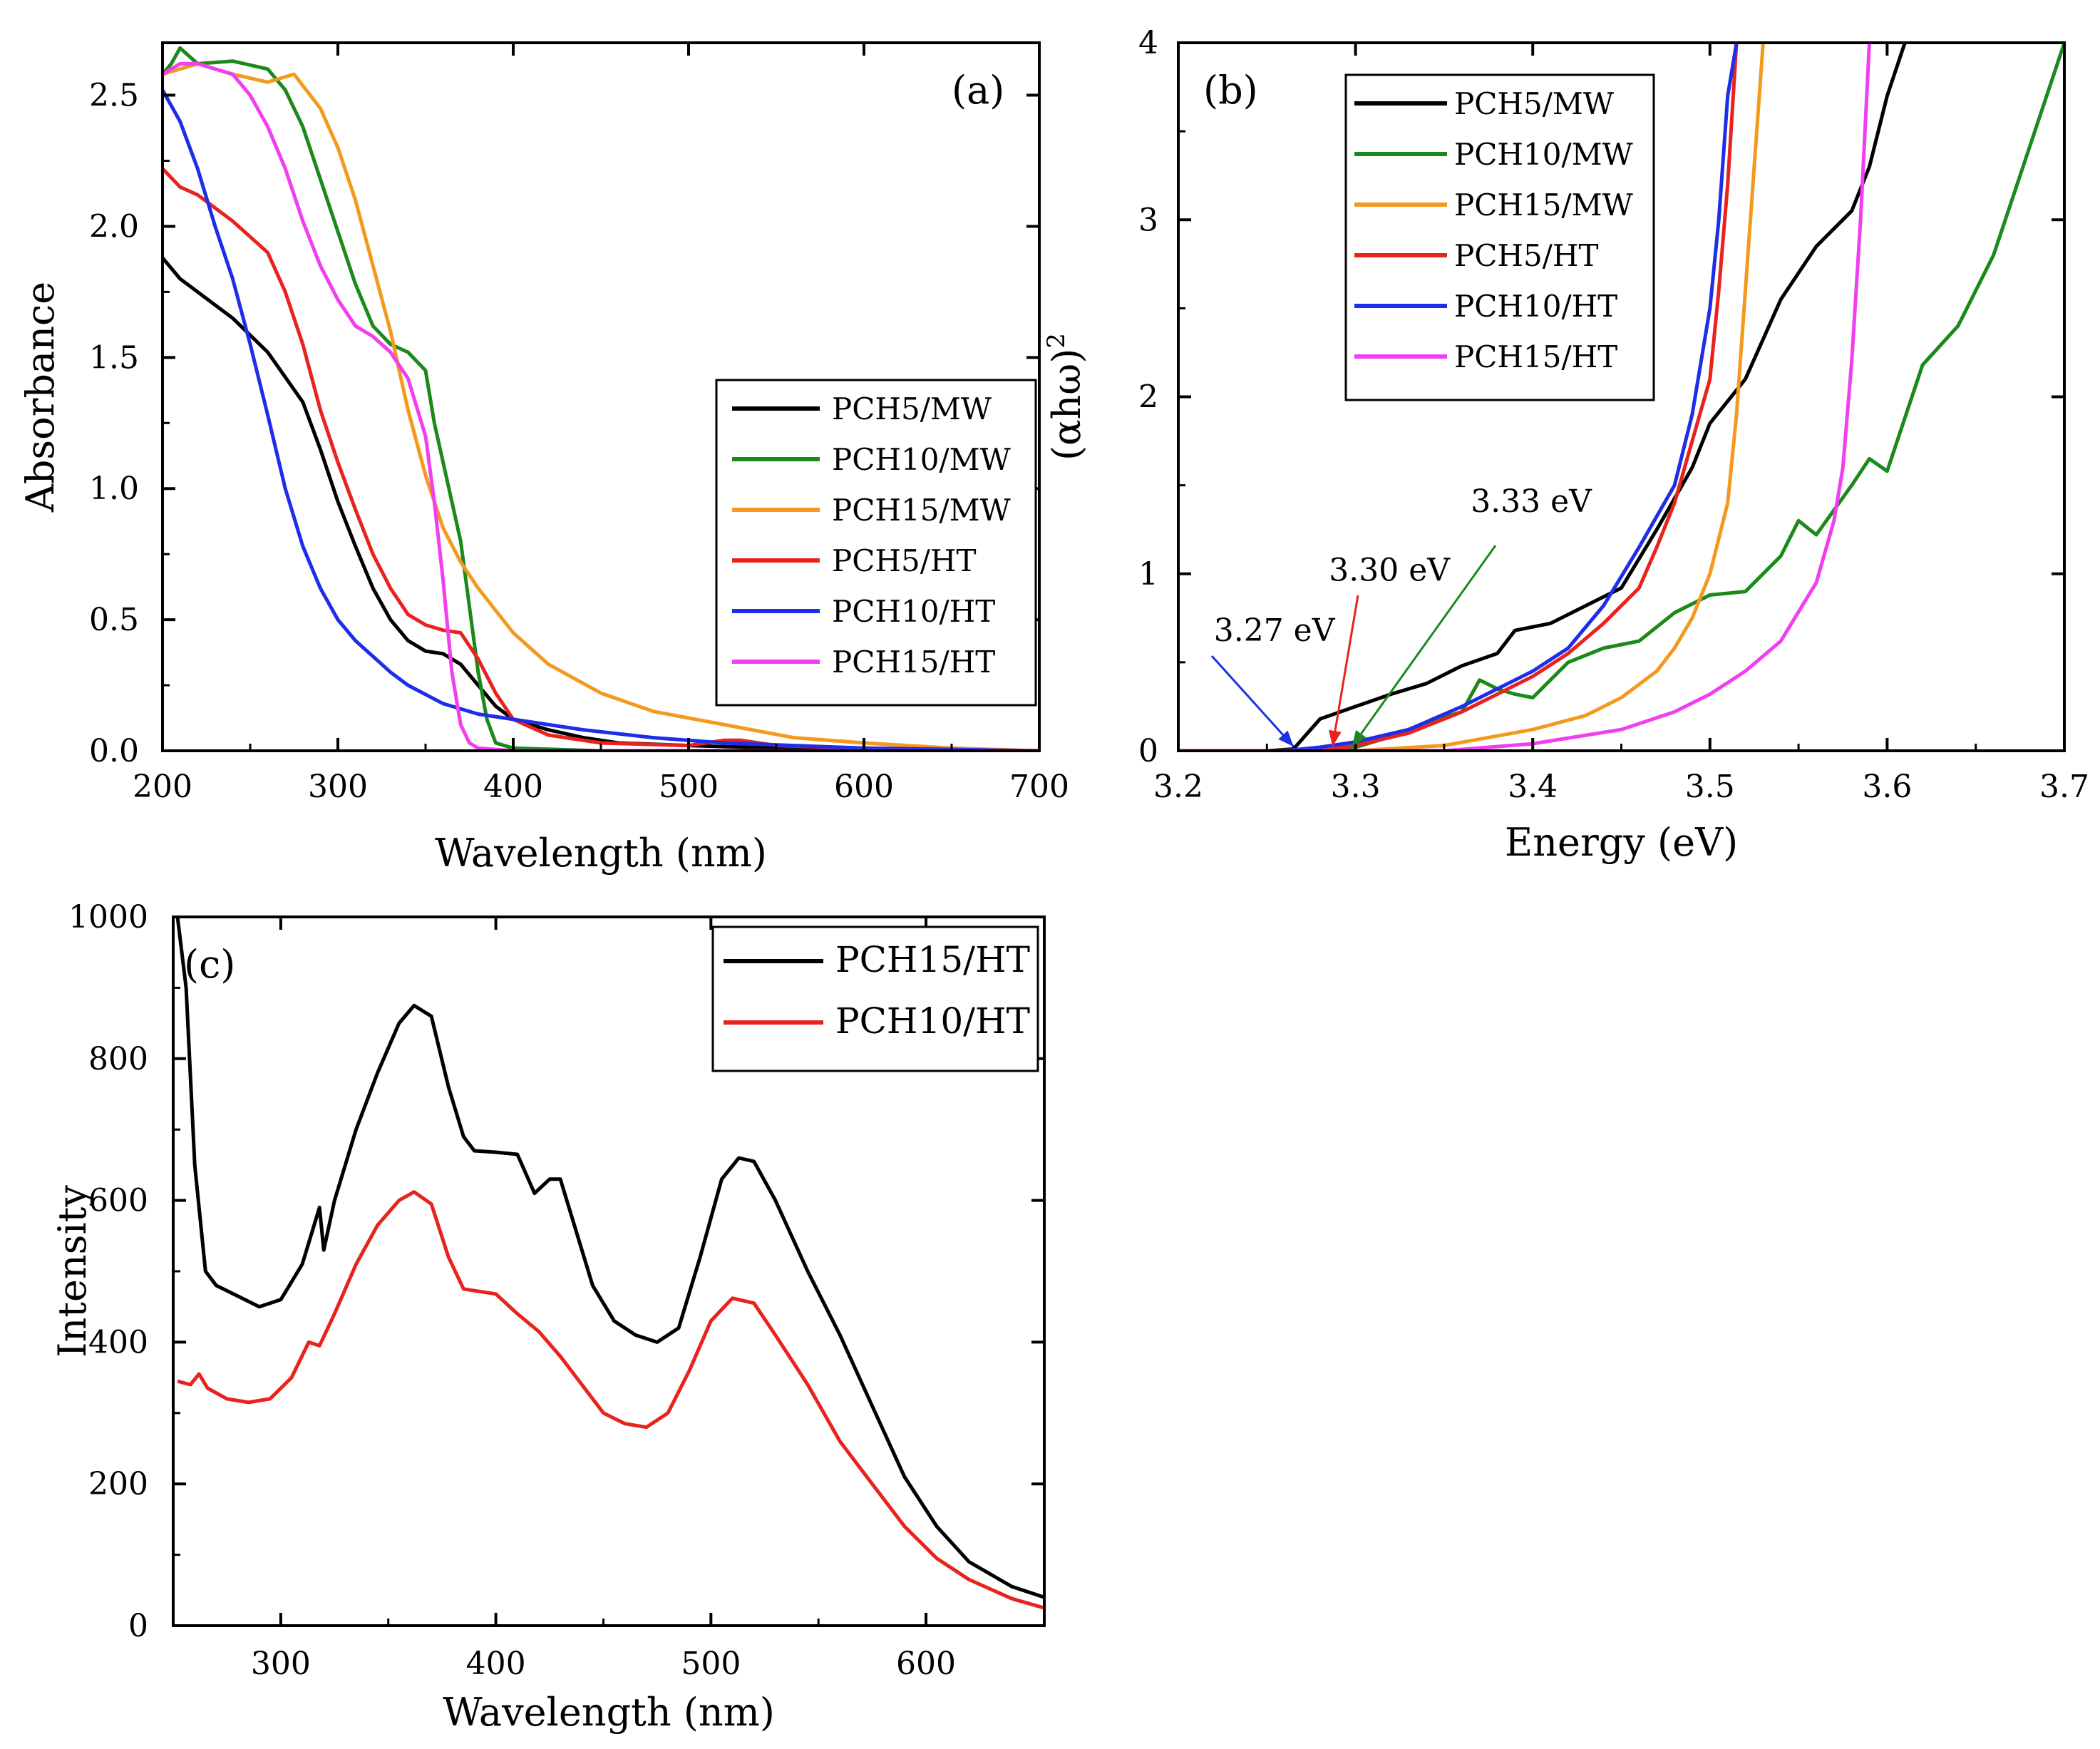  I want to click on y-tick-label: 4, so click(1148, 43).